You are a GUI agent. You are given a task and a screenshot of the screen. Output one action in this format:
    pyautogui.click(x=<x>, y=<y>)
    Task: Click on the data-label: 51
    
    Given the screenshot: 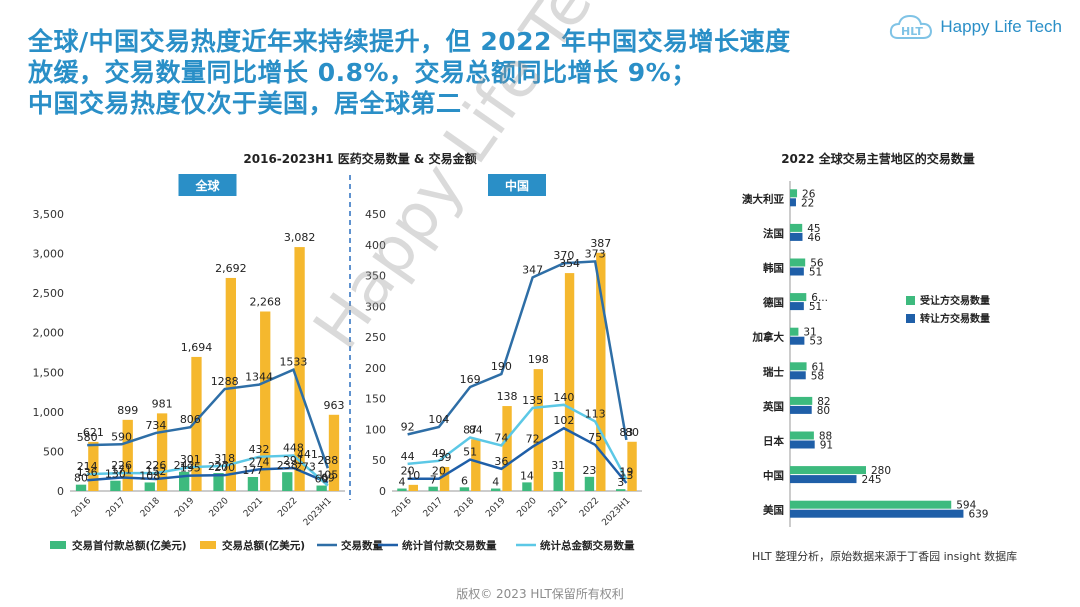 What is the action you would take?
    pyautogui.click(x=815, y=273)
    